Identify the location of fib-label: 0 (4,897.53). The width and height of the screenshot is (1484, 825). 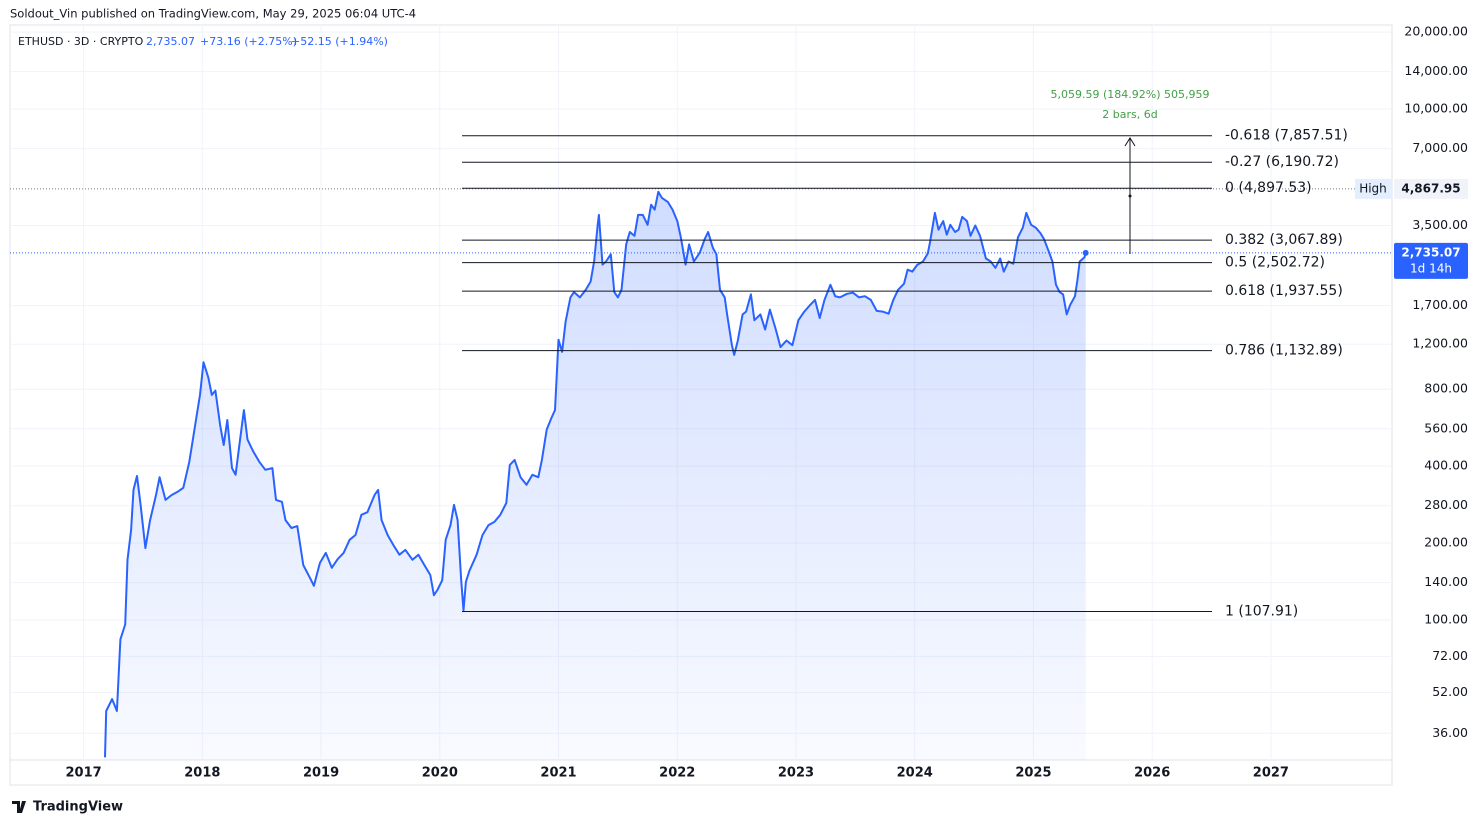
(1268, 188).